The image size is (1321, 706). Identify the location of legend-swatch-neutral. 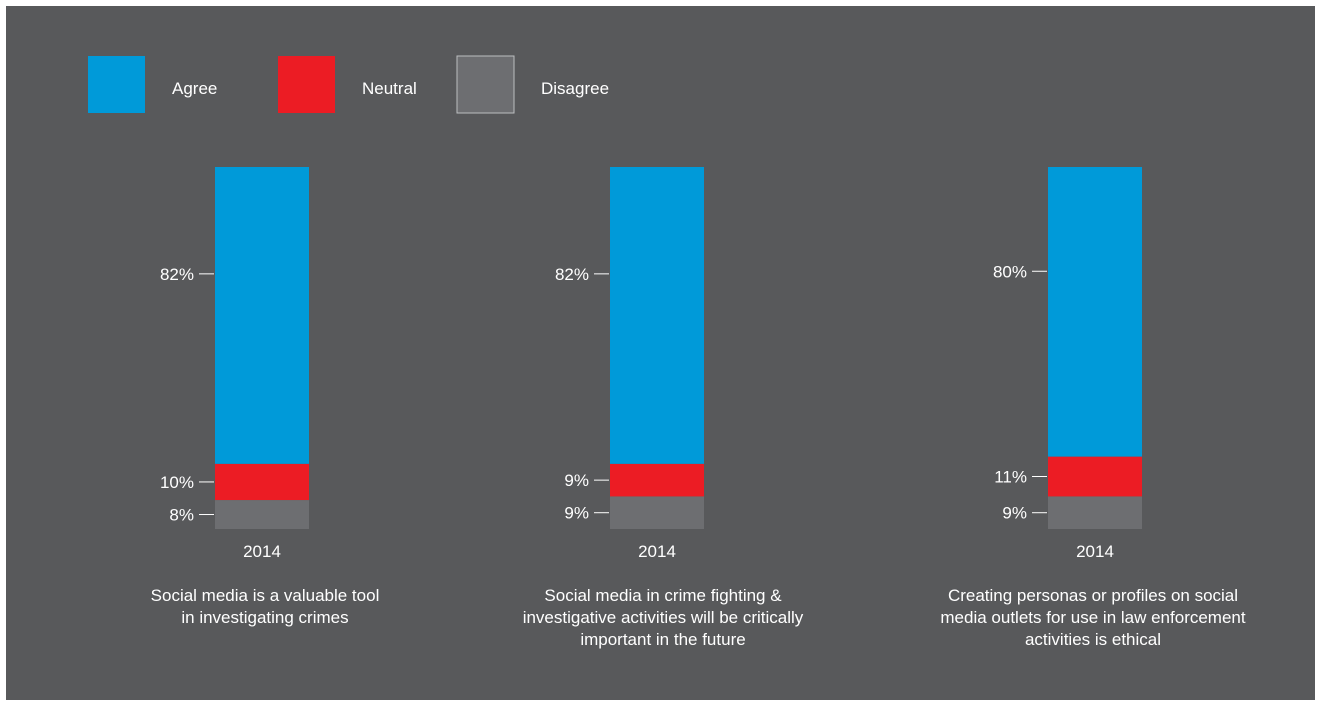
(306, 84).